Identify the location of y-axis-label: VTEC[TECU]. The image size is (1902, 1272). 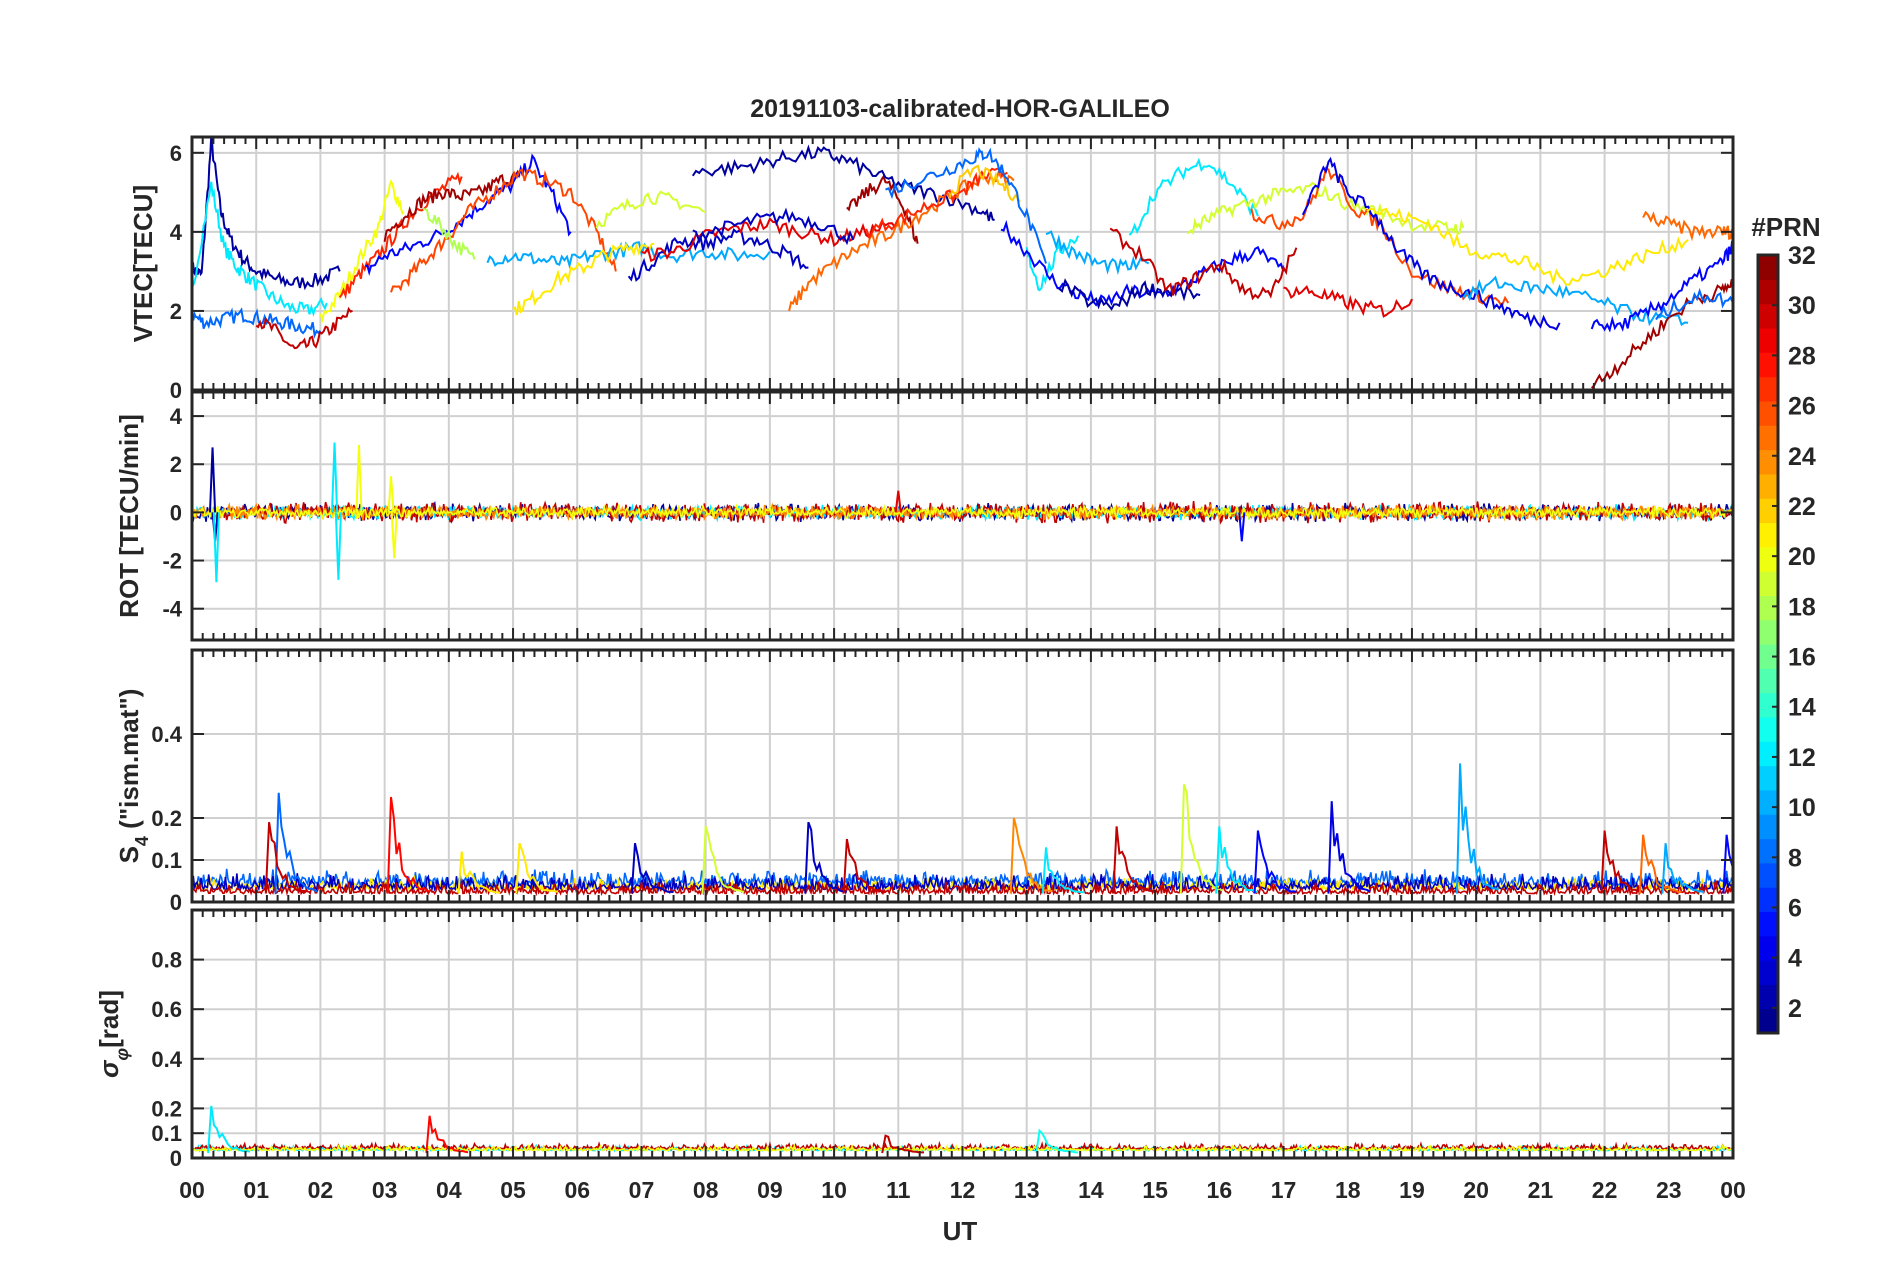
(143, 263).